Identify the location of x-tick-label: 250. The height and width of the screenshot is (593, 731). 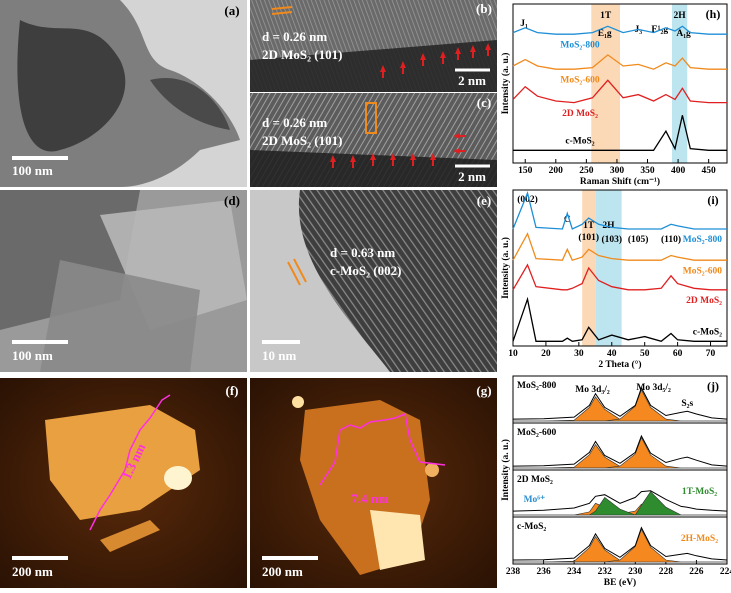
(586, 171).